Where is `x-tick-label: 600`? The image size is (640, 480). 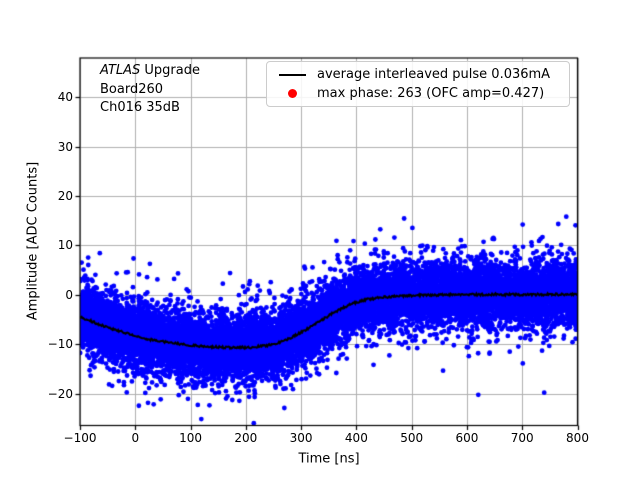 x-tick-label: 600 is located at coordinates (467, 438).